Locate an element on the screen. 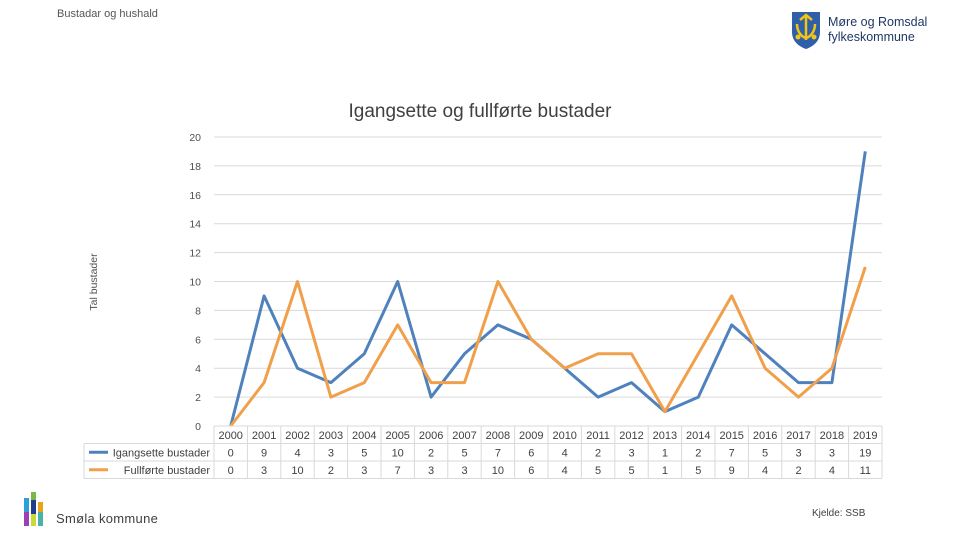 Image resolution: width=960 pixels, height=540 pixels. section-title: Bustadar og hushald is located at coordinates (107, 14).